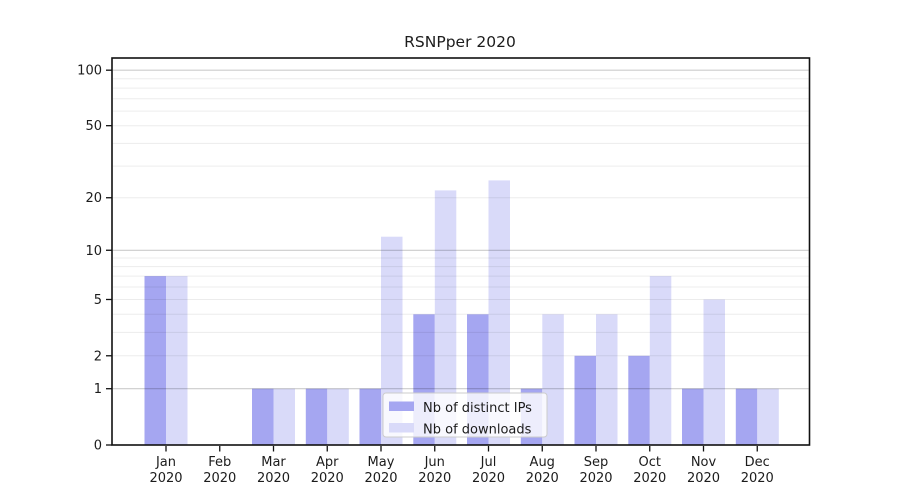 The width and height of the screenshot is (900, 500). Describe the element at coordinates (445, 317) in the screenshot. I see `bar-downloads-jun` at that location.